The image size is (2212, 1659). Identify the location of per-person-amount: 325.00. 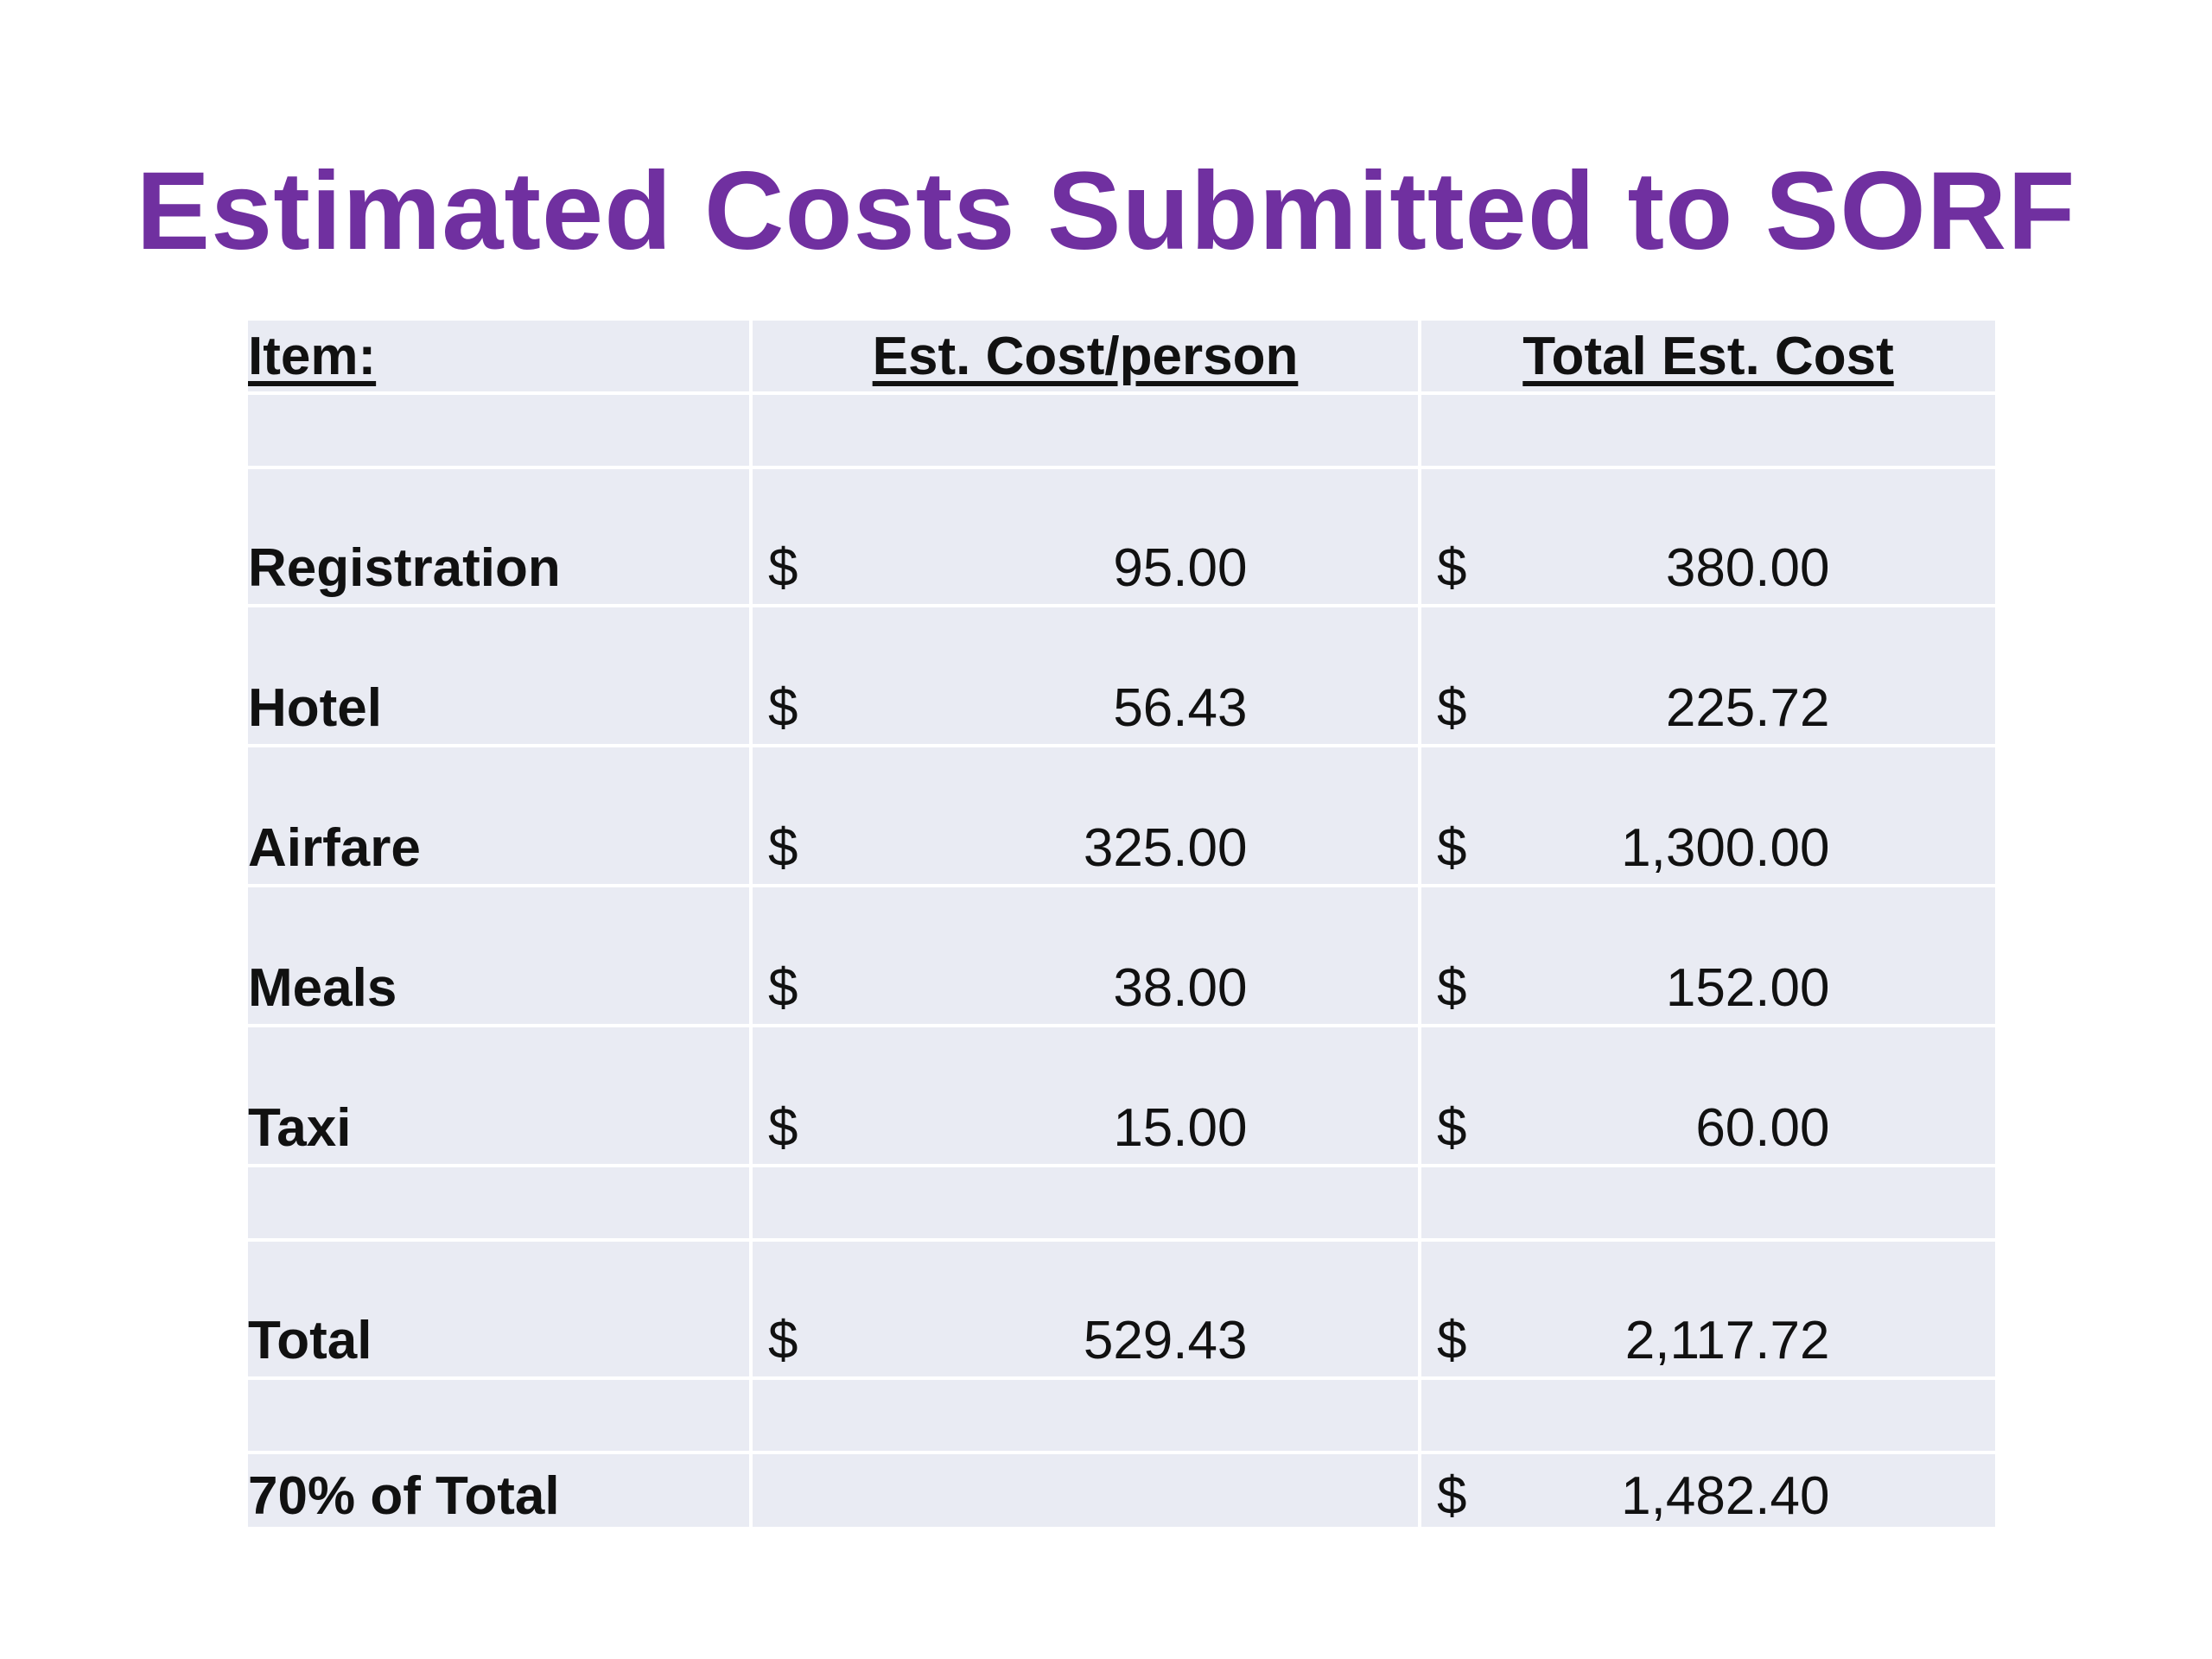
(1165, 848).